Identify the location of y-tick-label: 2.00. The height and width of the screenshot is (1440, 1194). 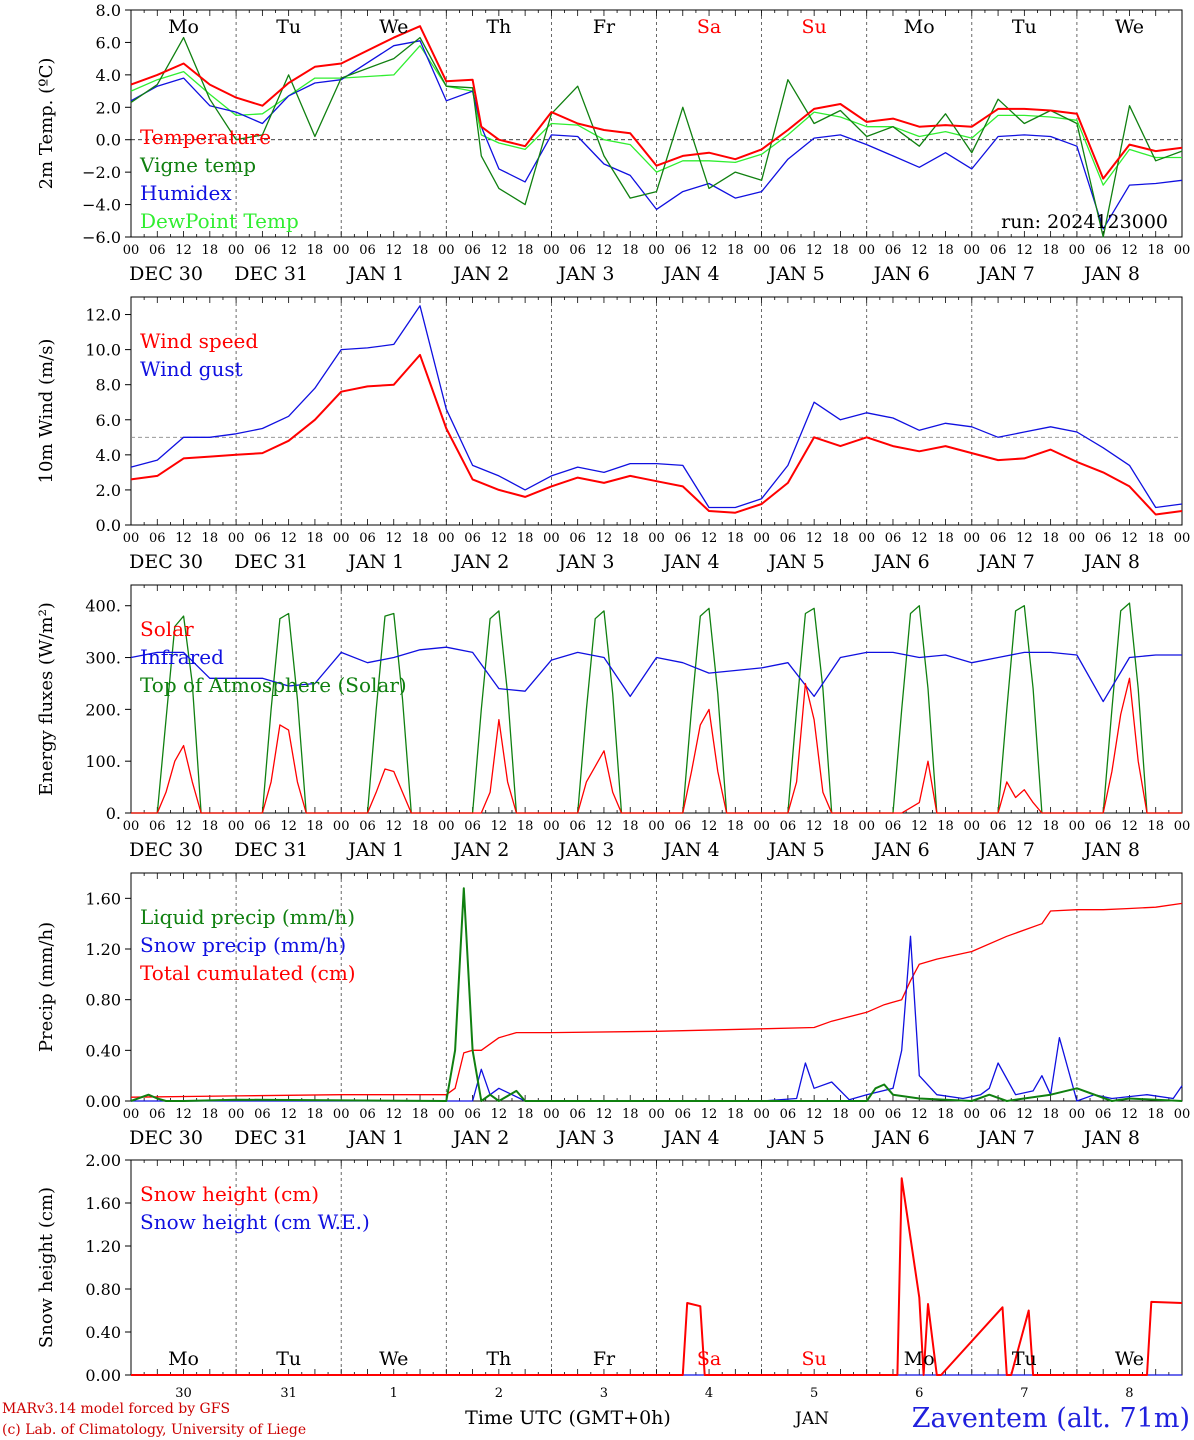
(103, 1160).